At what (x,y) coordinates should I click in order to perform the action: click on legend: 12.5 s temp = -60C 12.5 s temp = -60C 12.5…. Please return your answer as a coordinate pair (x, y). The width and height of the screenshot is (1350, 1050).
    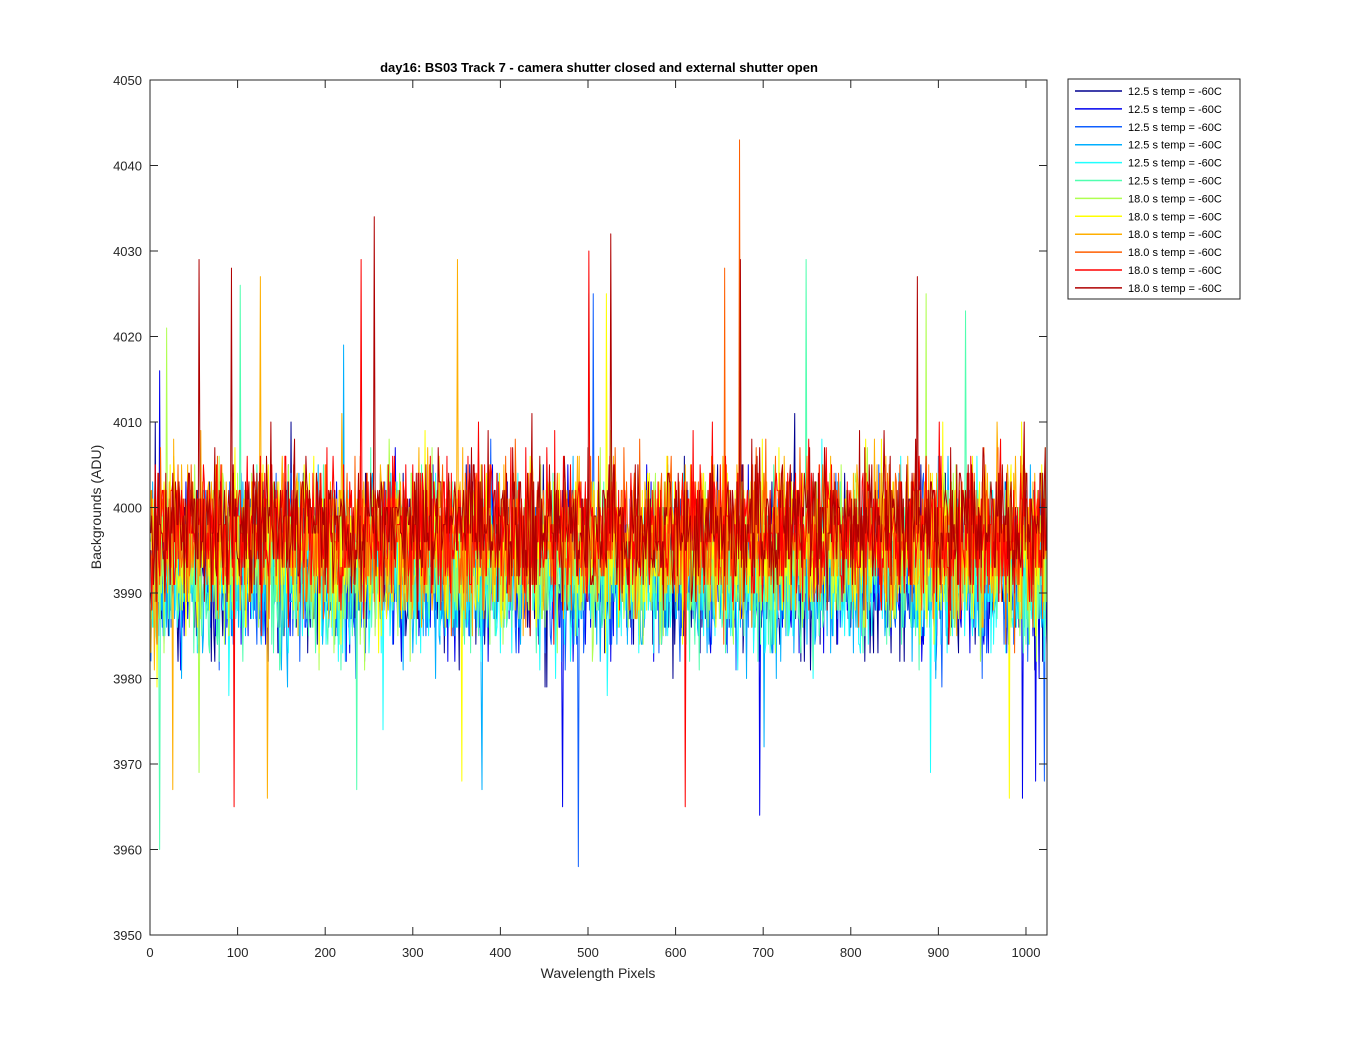
    Looking at the image, I should click on (1154, 189).